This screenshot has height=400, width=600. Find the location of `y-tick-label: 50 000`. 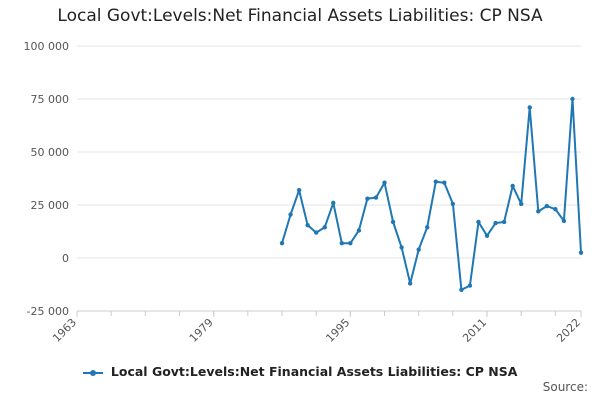

y-tick-label: 50 000 is located at coordinates (50, 152).